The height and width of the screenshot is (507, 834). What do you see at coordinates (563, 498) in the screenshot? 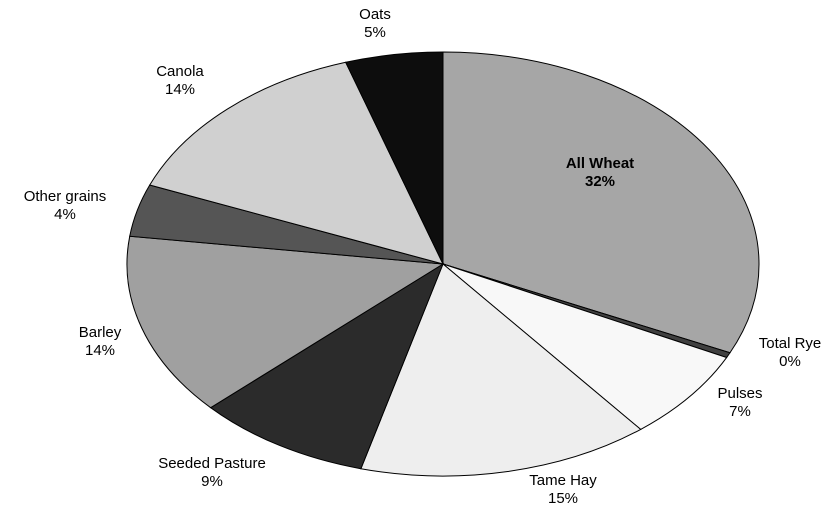
I see `slice-value-label: 15%` at bounding box center [563, 498].